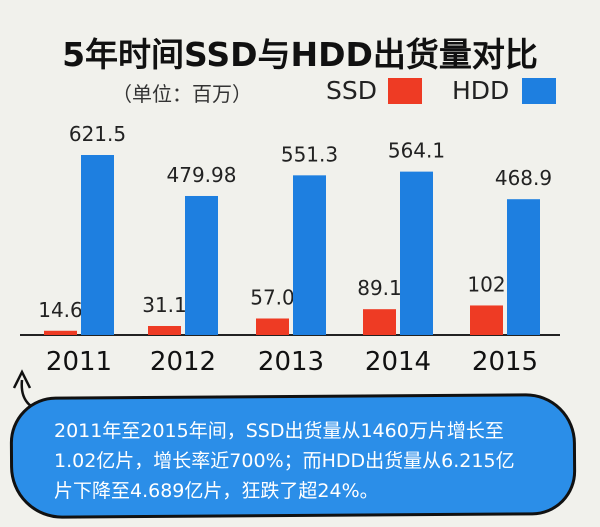 The height and width of the screenshot is (527, 600). I want to click on bar-ssd-2011, so click(60, 332).